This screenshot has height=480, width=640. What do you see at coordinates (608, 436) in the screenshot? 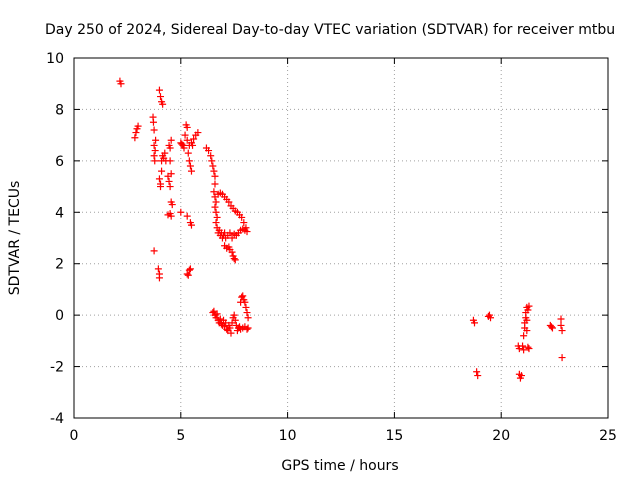
I see `x-tick-label: 25` at bounding box center [608, 436].